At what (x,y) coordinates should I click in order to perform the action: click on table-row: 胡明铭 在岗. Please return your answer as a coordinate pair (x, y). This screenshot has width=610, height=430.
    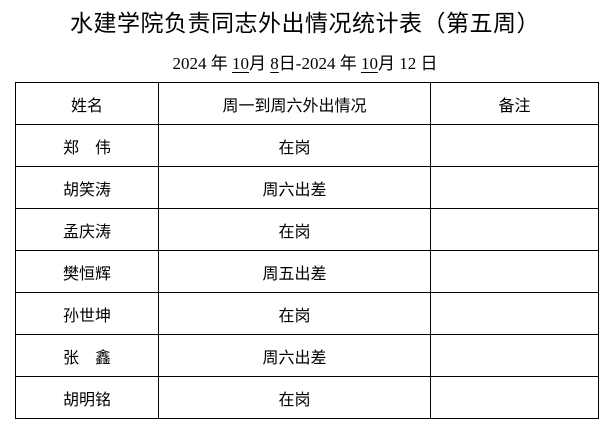
    Looking at the image, I should click on (307, 397).